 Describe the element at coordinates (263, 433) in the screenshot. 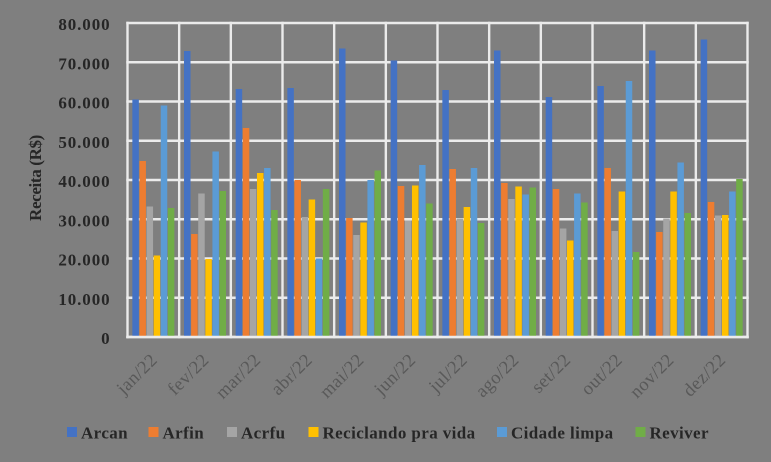

I see `svg-text: Acrfu` at that location.